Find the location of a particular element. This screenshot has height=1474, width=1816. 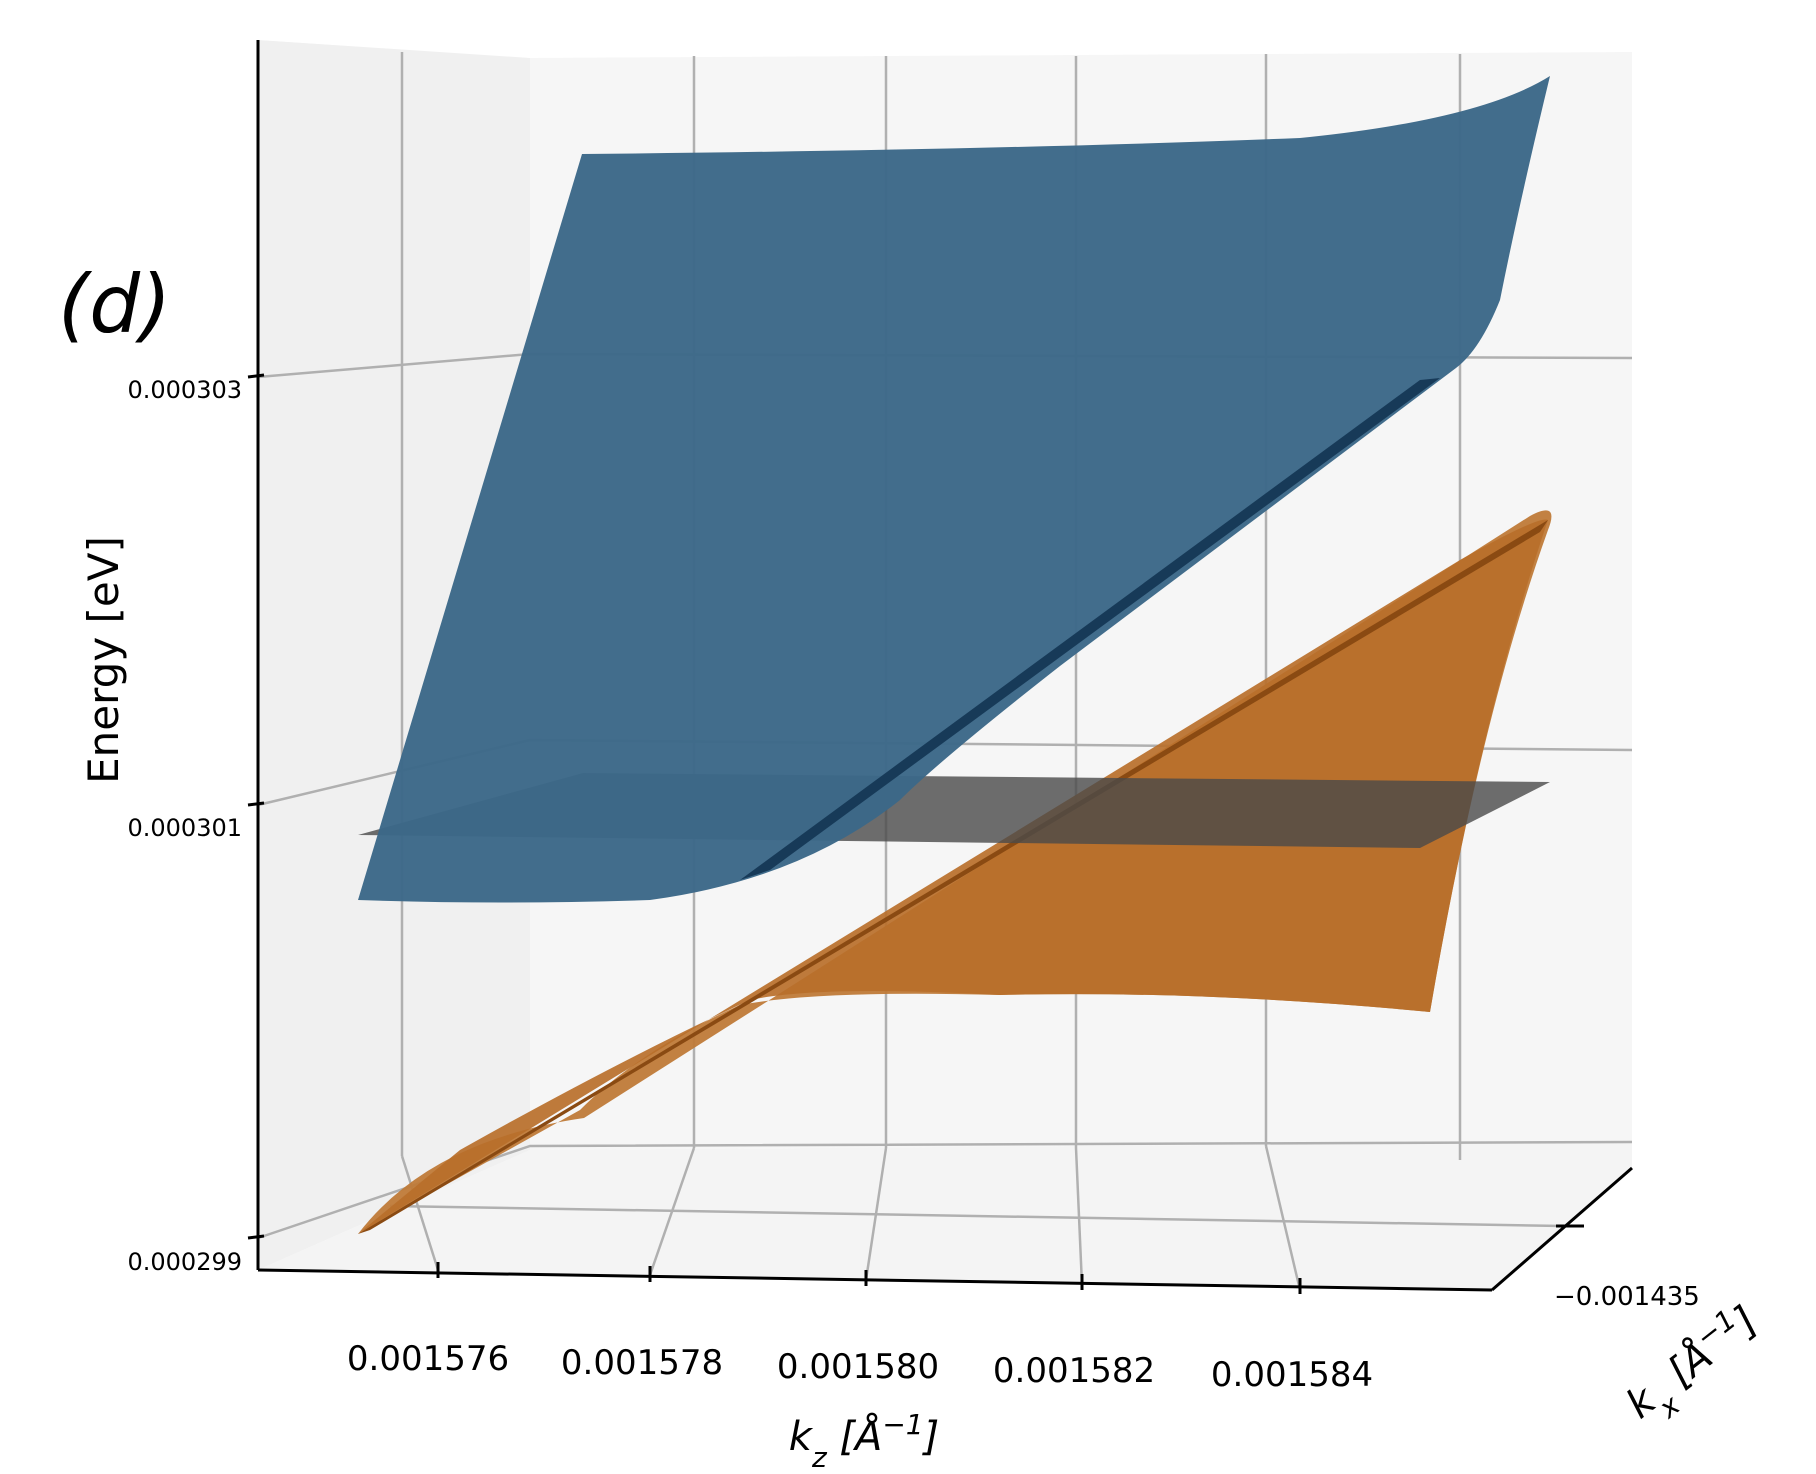

kz-tick-label: 0.001582 is located at coordinates (1074, 1371).